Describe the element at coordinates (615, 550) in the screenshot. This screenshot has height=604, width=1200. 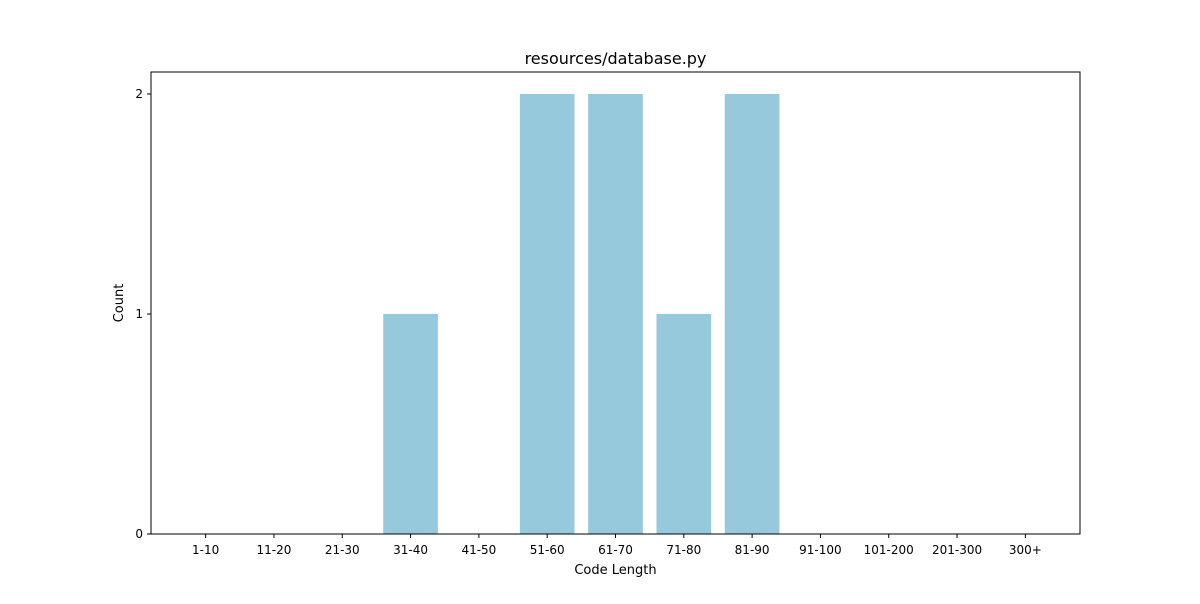
I see `x-tick-label: 61-70` at that location.